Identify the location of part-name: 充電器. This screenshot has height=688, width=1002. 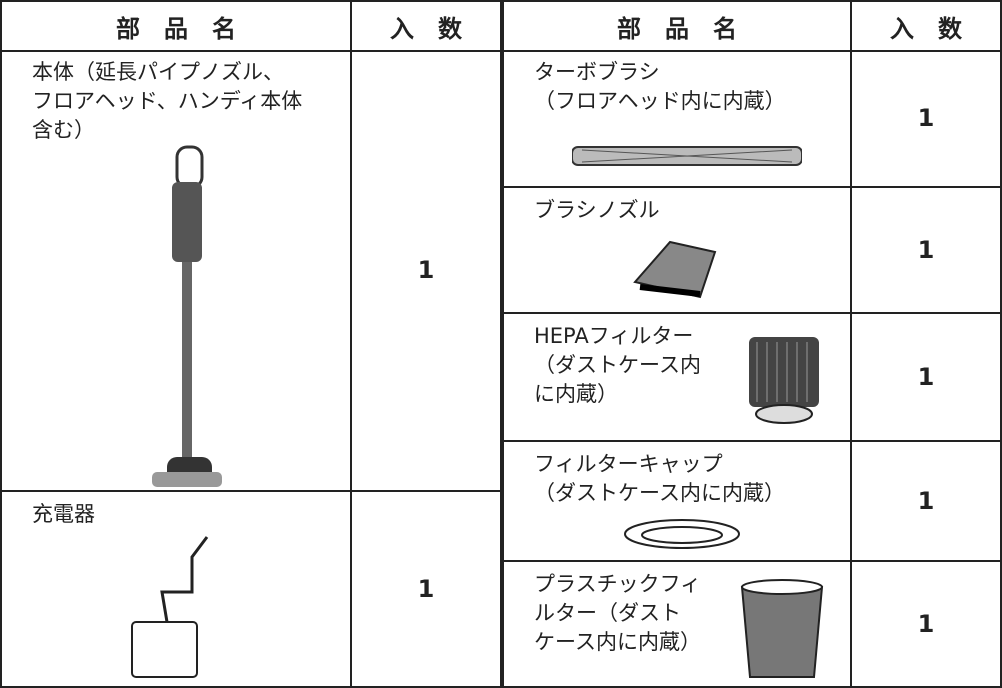
(177, 590).